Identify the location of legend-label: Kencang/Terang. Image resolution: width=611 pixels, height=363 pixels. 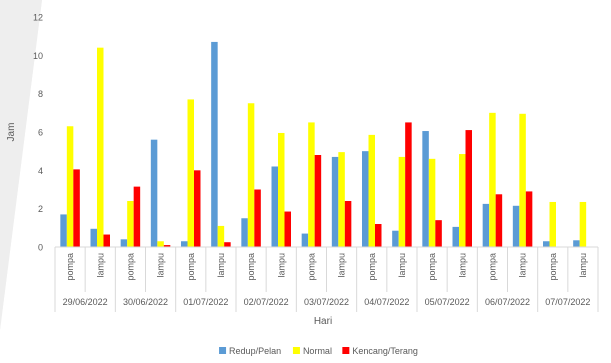
(385, 351).